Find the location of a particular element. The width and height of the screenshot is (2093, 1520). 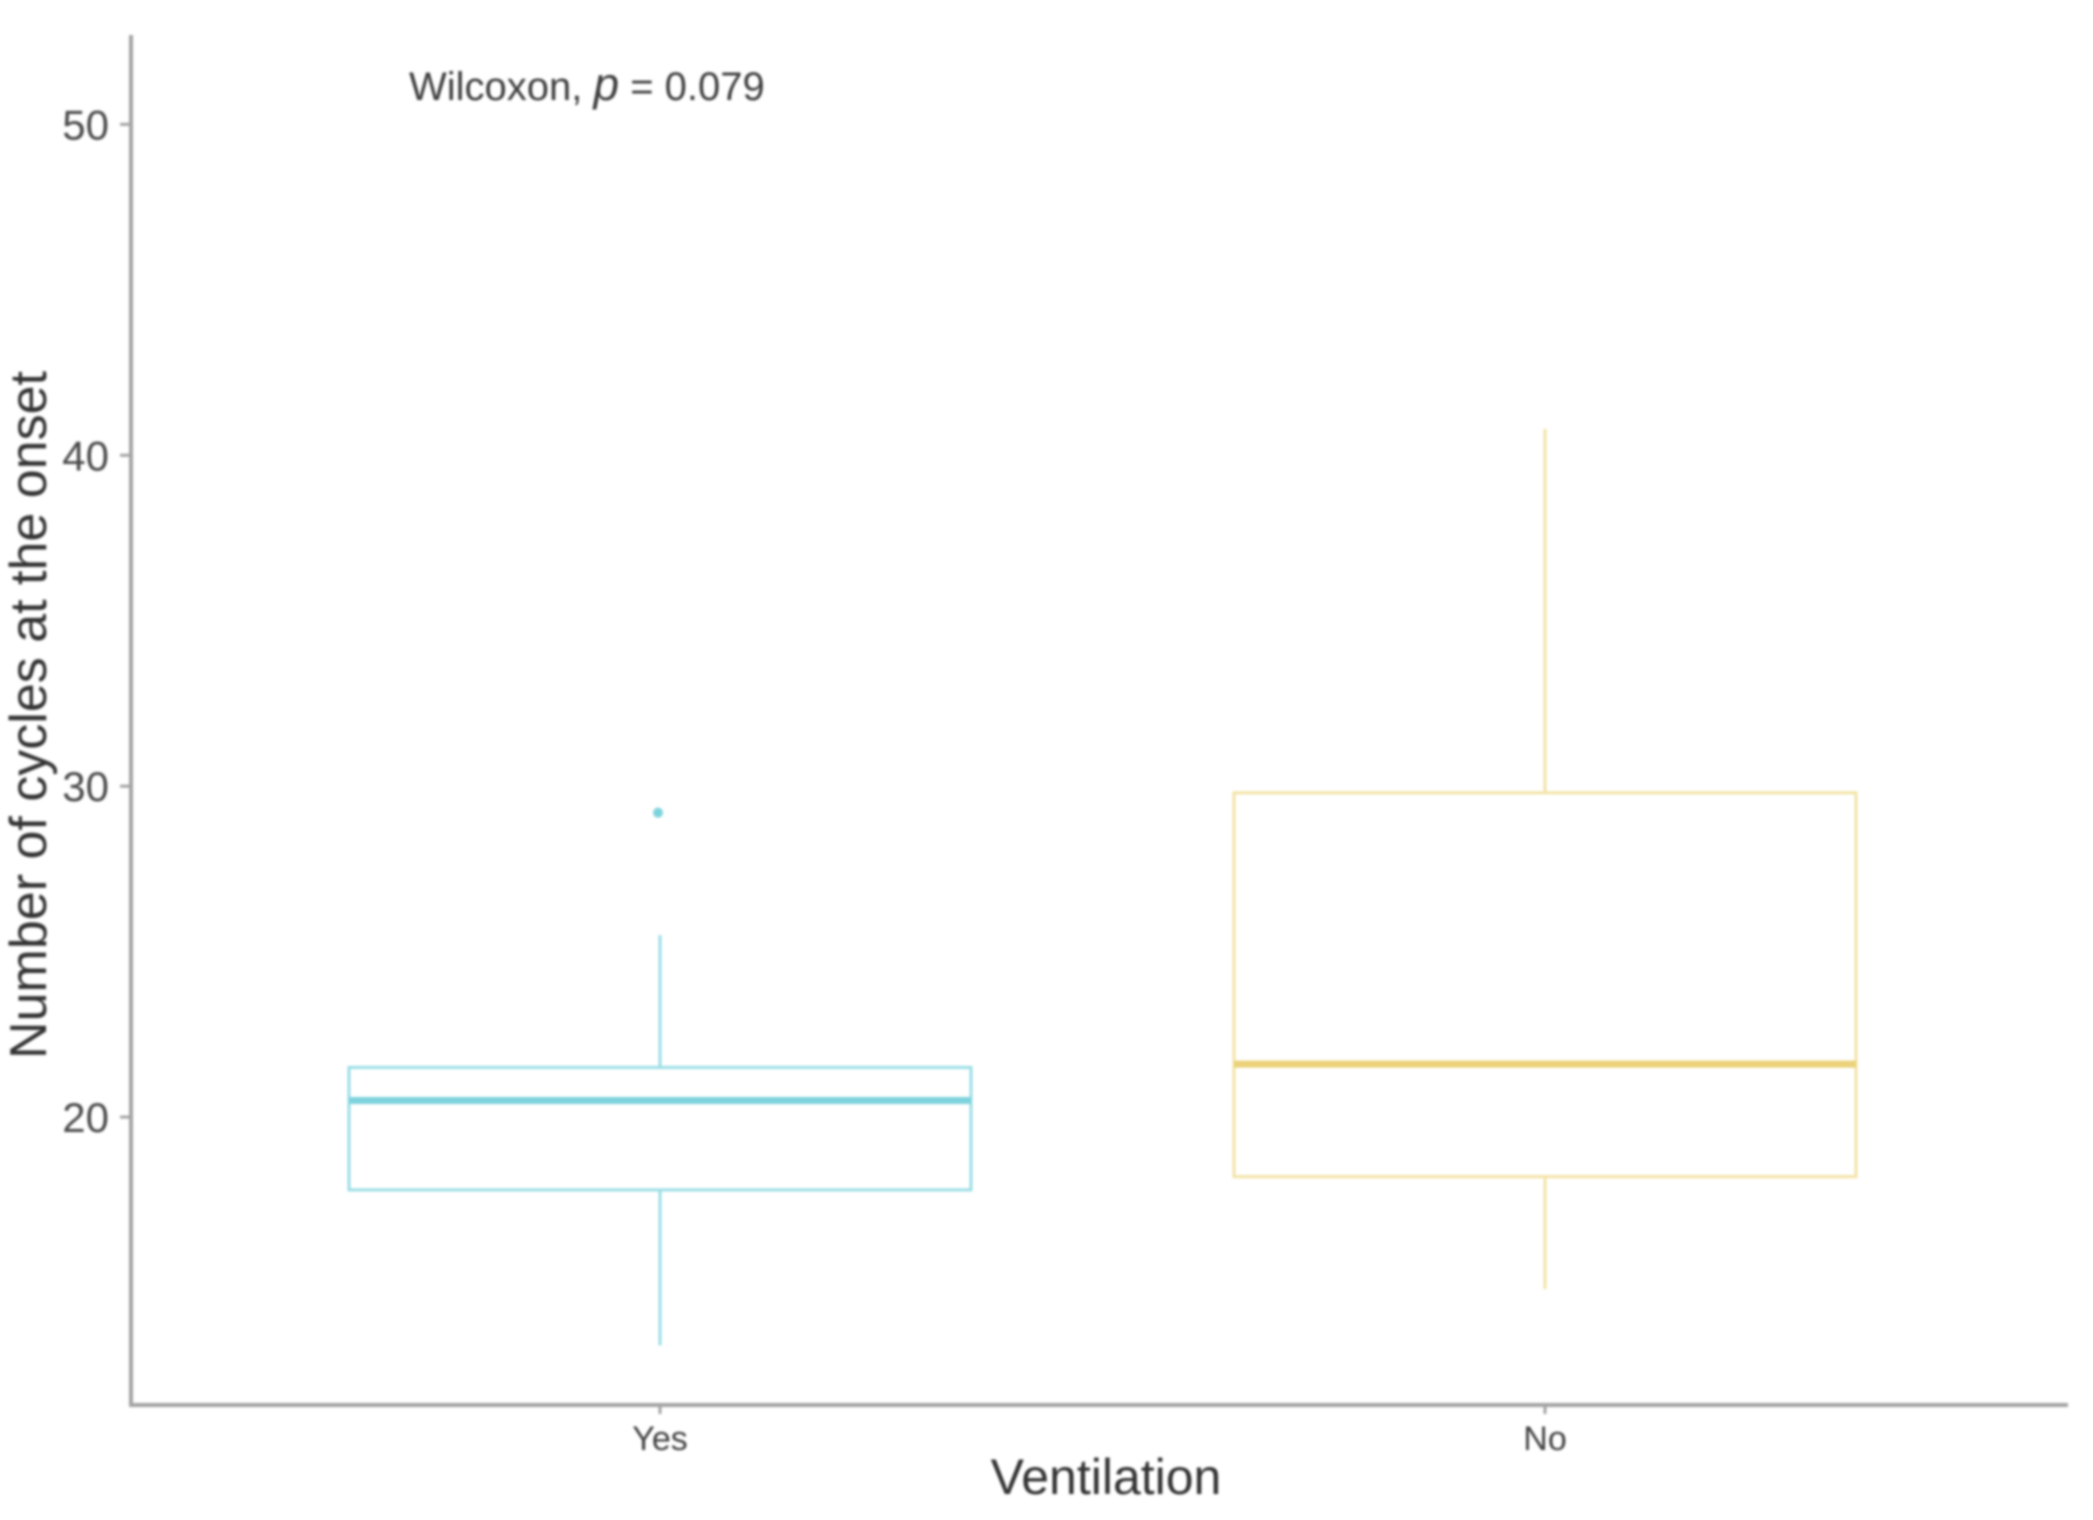

no-iqr-box is located at coordinates (1545, 985).